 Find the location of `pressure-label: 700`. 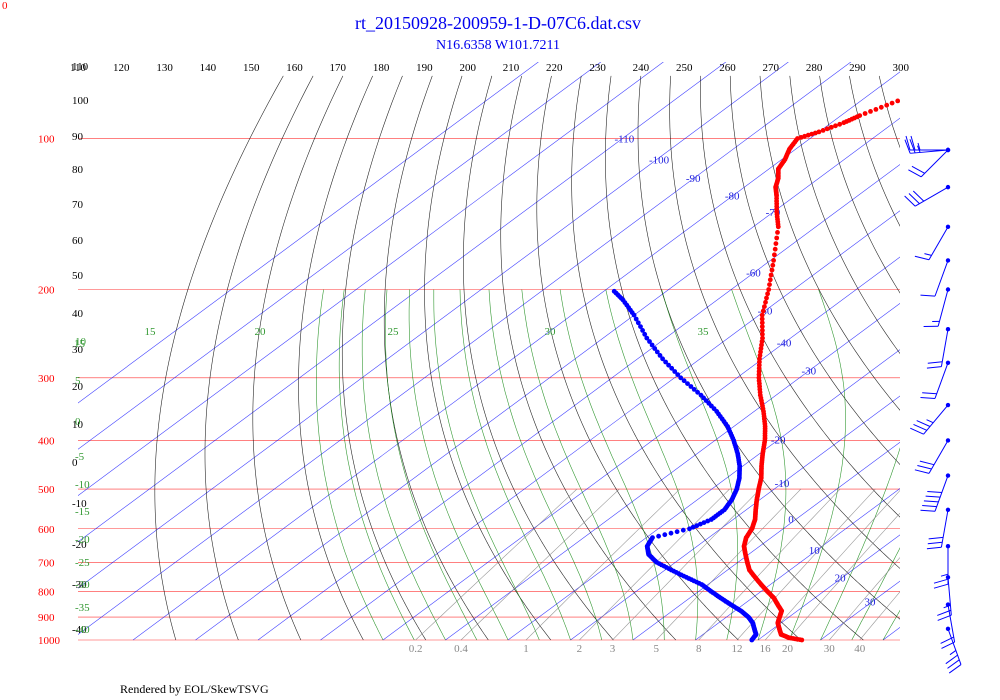

pressure-label: 700 is located at coordinates (46, 563).